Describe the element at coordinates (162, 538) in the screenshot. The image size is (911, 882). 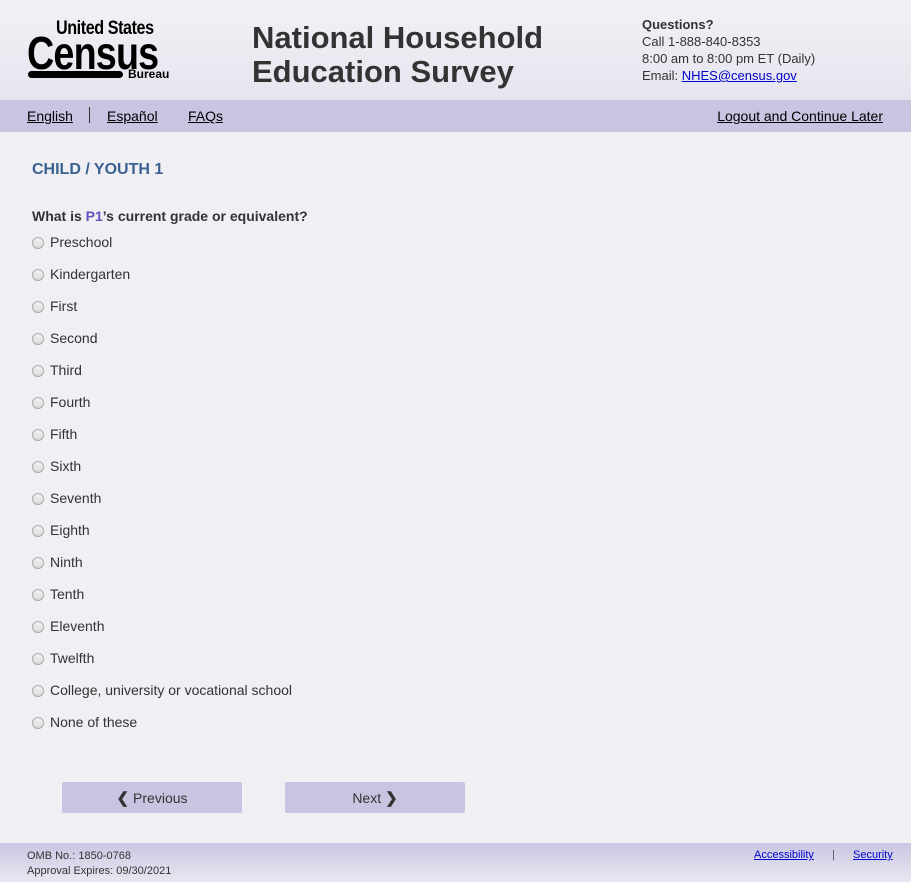
I see `grade-option: Eighth` at that location.